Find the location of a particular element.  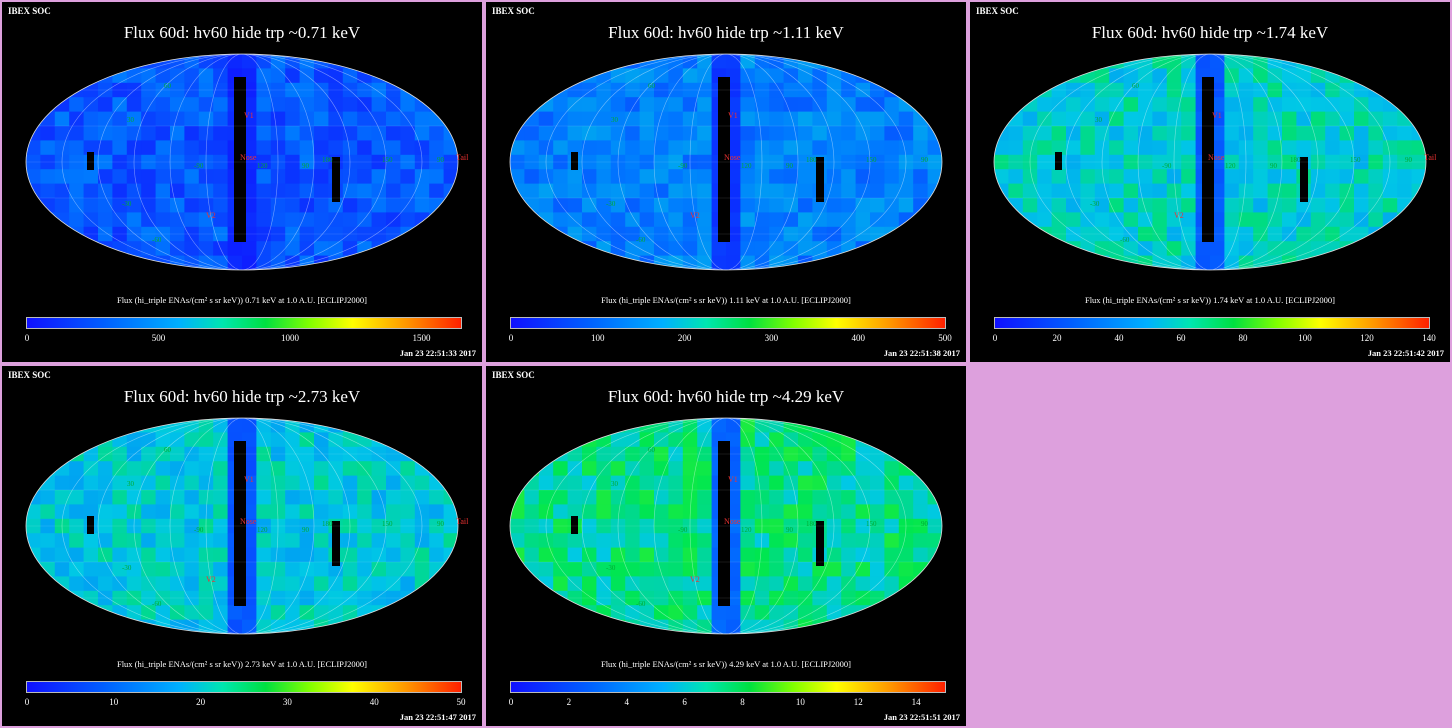

panel-title: Flux 60d: hv60 hide trp ~1.74 keV is located at coordinates (1210, 32).